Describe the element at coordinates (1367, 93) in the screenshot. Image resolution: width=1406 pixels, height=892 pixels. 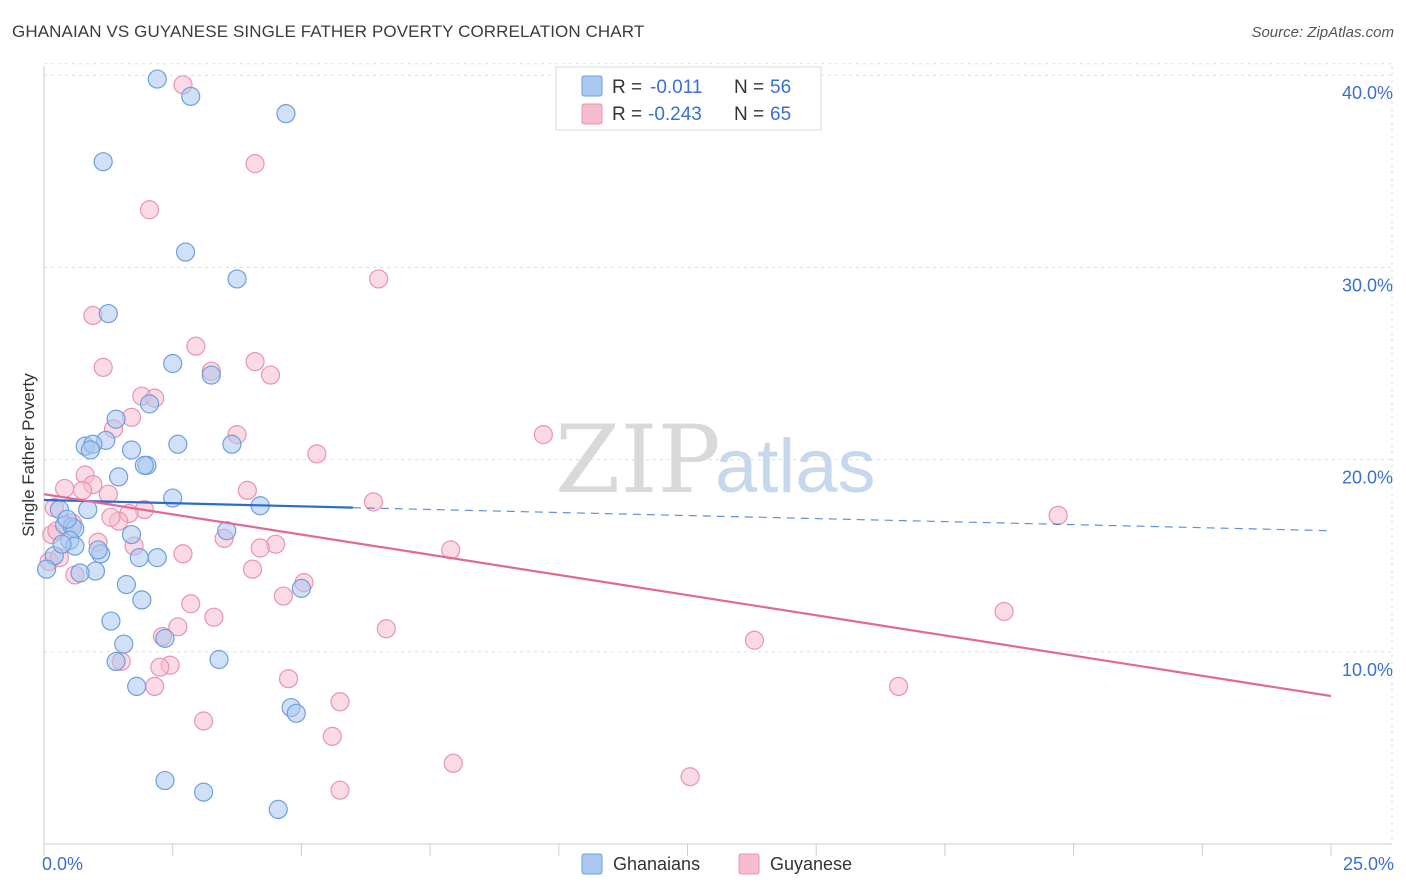
I see `y-tick-label-40: 40.0%` at that location.